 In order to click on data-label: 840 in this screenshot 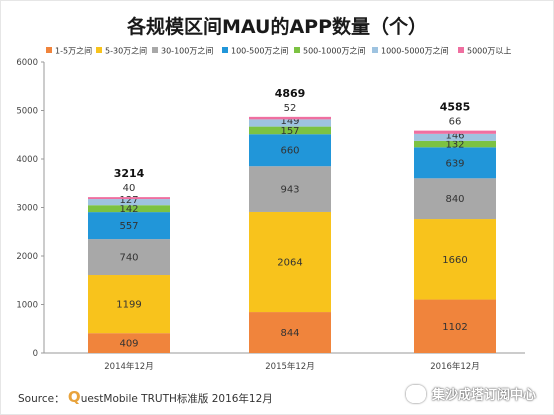, I will do `click(454, 199)`.